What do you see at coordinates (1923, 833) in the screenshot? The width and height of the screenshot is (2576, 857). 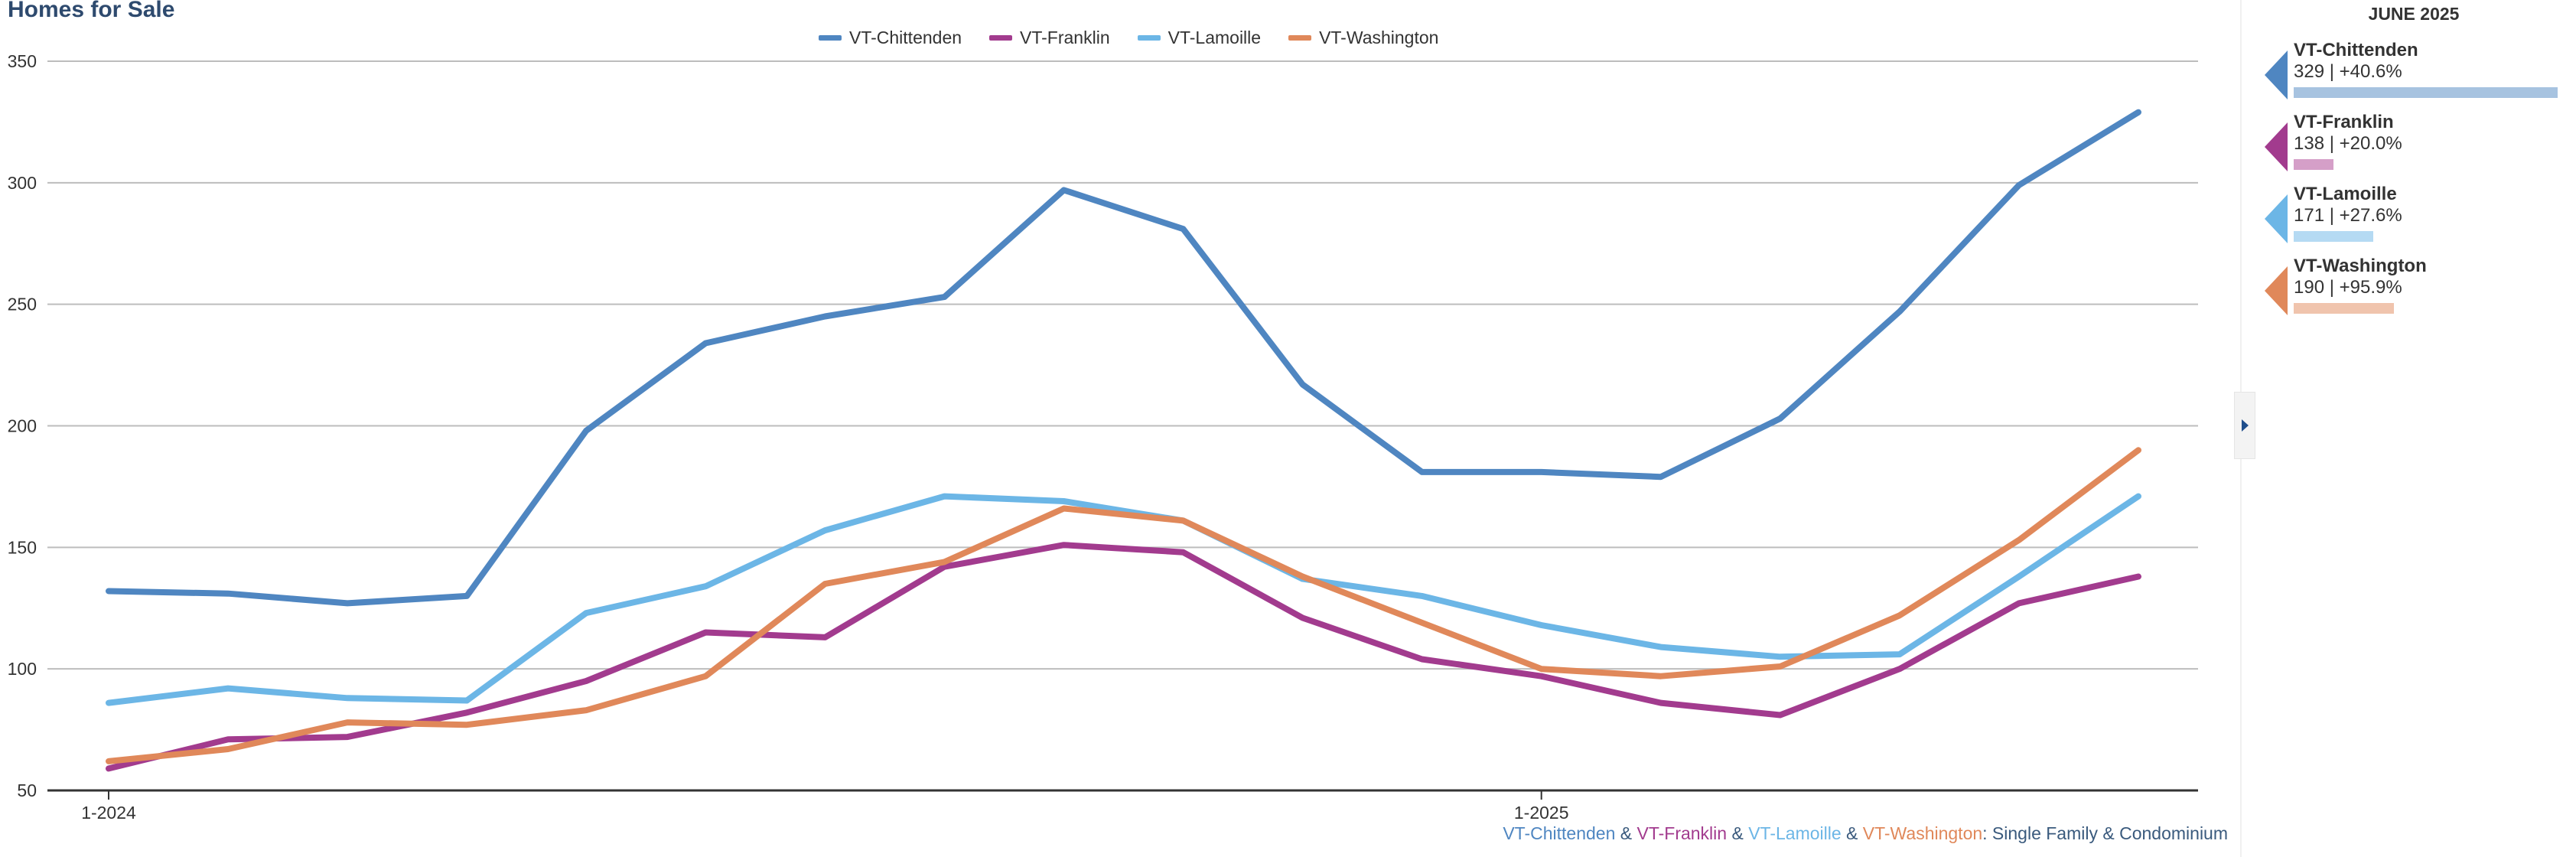 I see `caption-part: VT-Washington` at bounding box center [1923, 833].